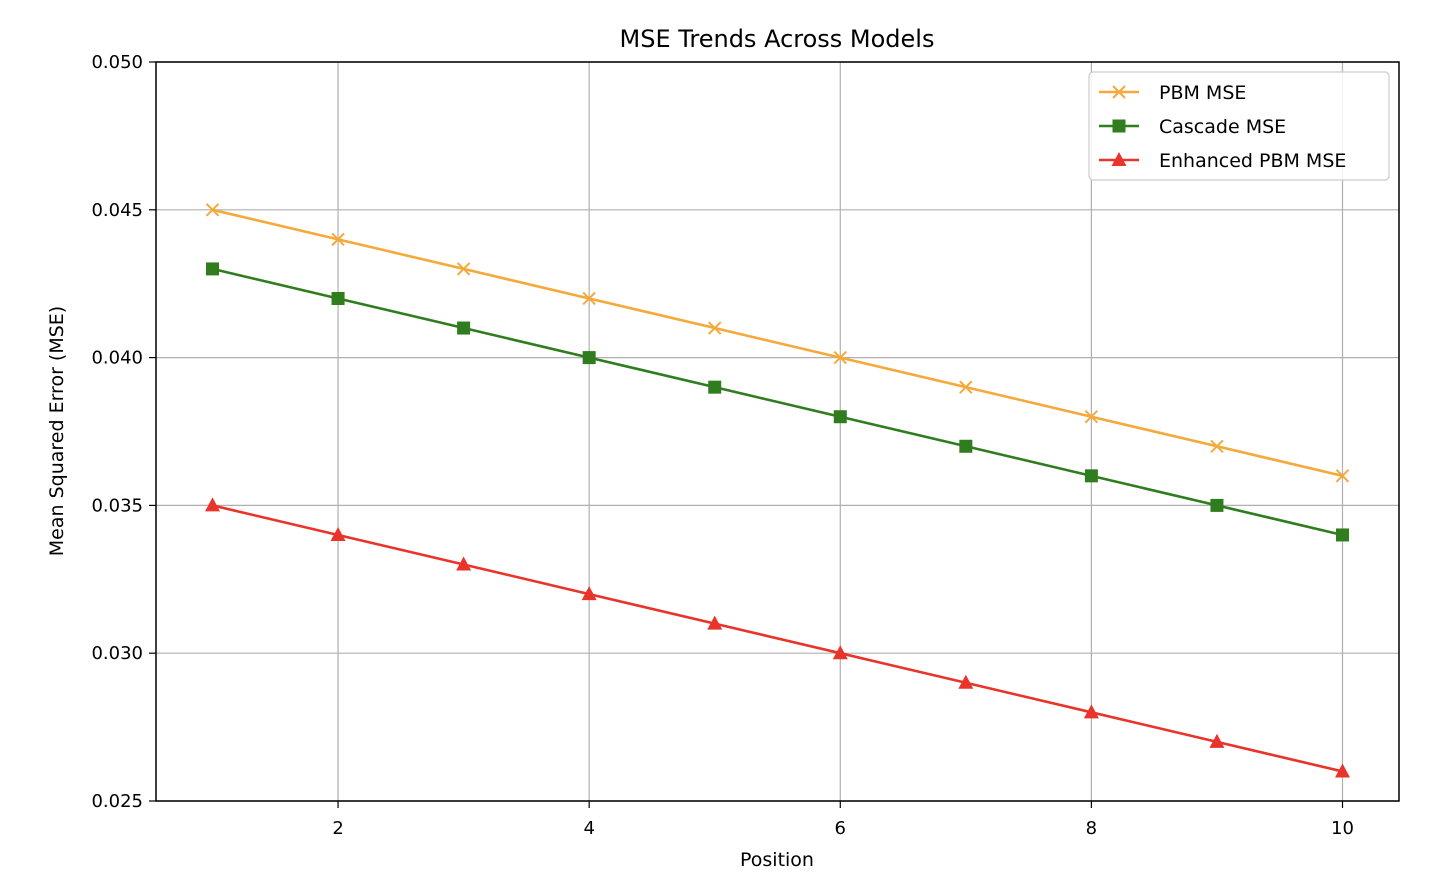  I want to click on y-tick-label: 0.050, so click(117, 62).